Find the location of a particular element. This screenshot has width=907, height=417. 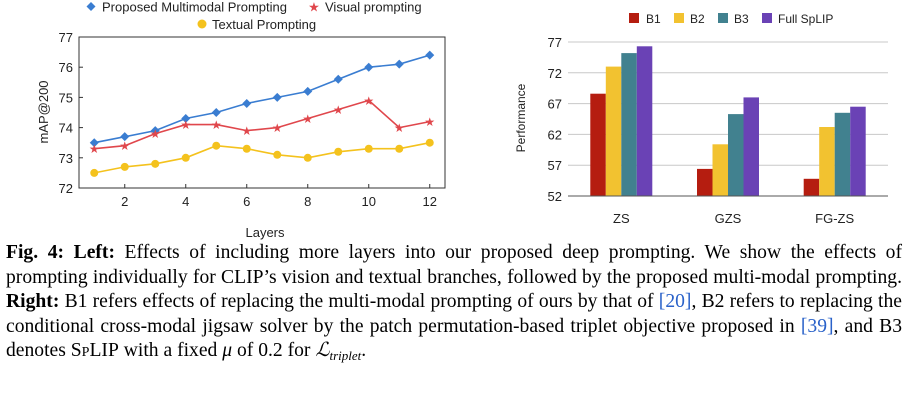

left-x-tick-label: 6 is located at coordinates (246, 201).